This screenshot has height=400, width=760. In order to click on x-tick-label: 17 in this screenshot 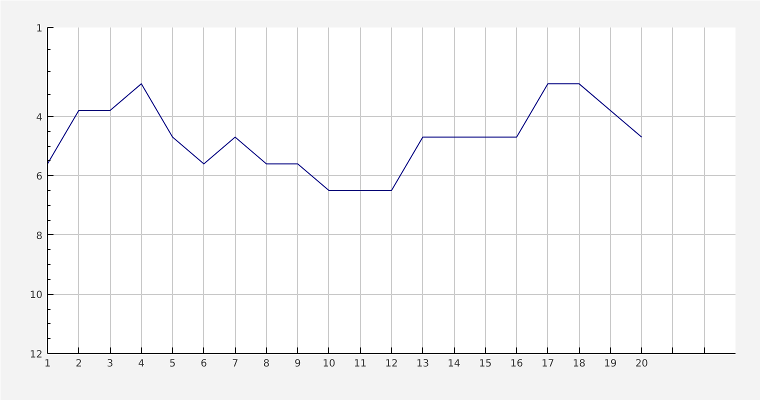, I will do `click(548, 364)`.